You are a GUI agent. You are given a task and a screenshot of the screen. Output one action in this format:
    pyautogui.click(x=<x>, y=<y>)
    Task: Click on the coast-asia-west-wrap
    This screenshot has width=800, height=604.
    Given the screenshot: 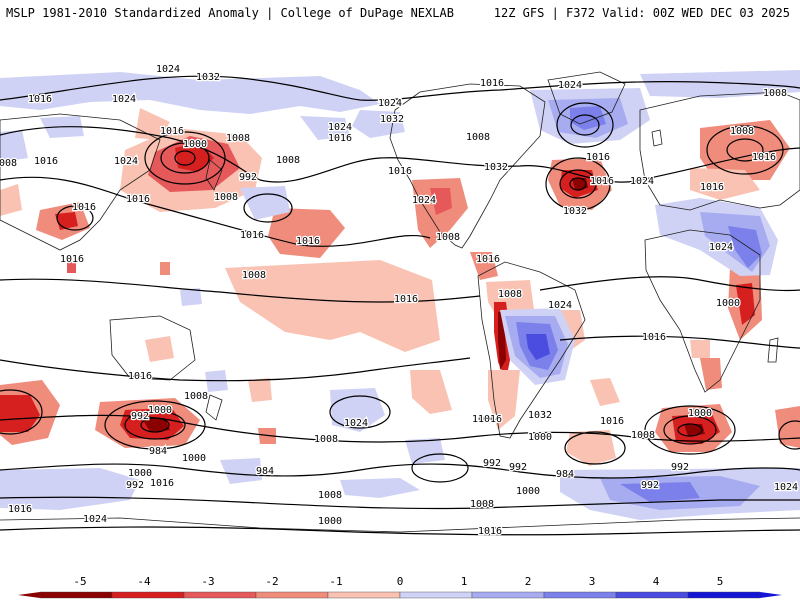 What is the action you would take?
    pyautogui.click(x=80, y=182)
    